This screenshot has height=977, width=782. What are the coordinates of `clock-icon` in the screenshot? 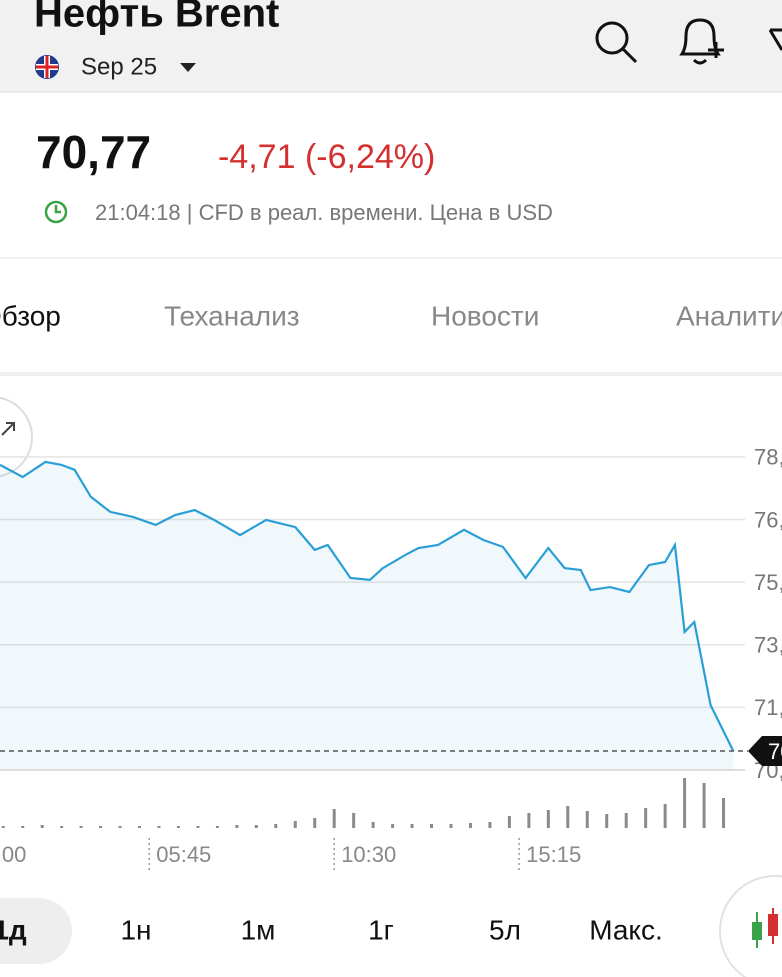 It's located at (56, 212).